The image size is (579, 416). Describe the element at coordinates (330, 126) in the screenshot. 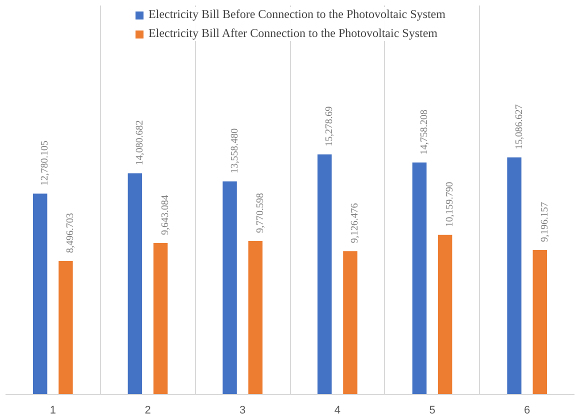

I see `data-label: 15,278.69` at that location.